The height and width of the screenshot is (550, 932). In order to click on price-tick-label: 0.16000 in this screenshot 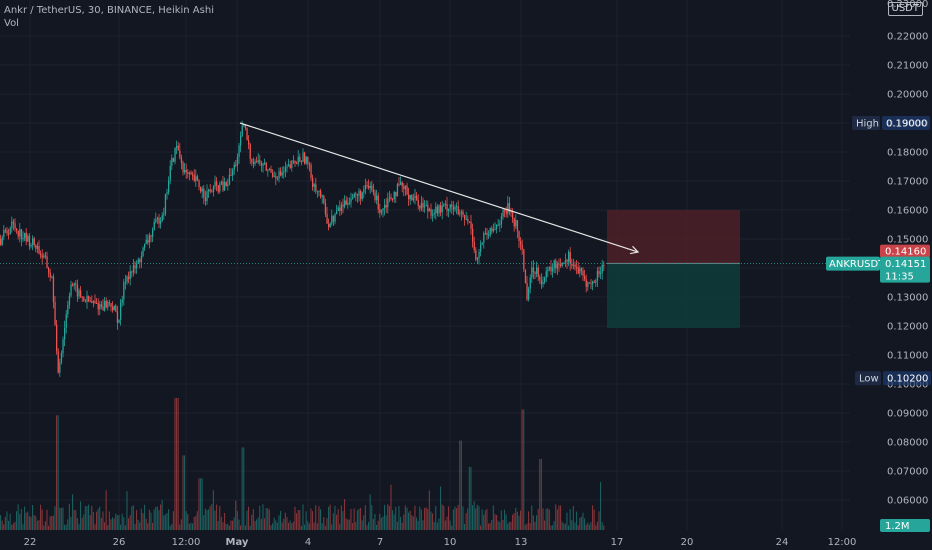, I will do `click(907, 211)`.